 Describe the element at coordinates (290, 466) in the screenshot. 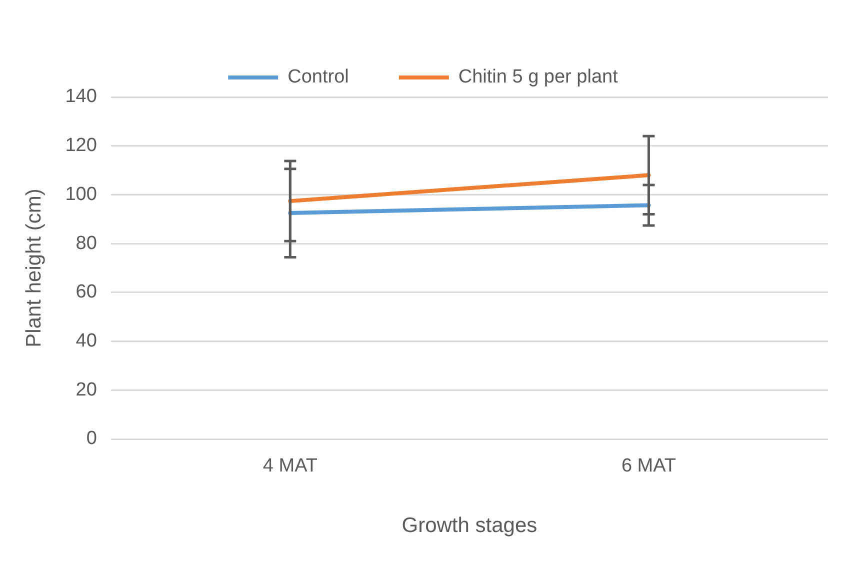

I see `x-tick-label: 4 MAT` at that location.